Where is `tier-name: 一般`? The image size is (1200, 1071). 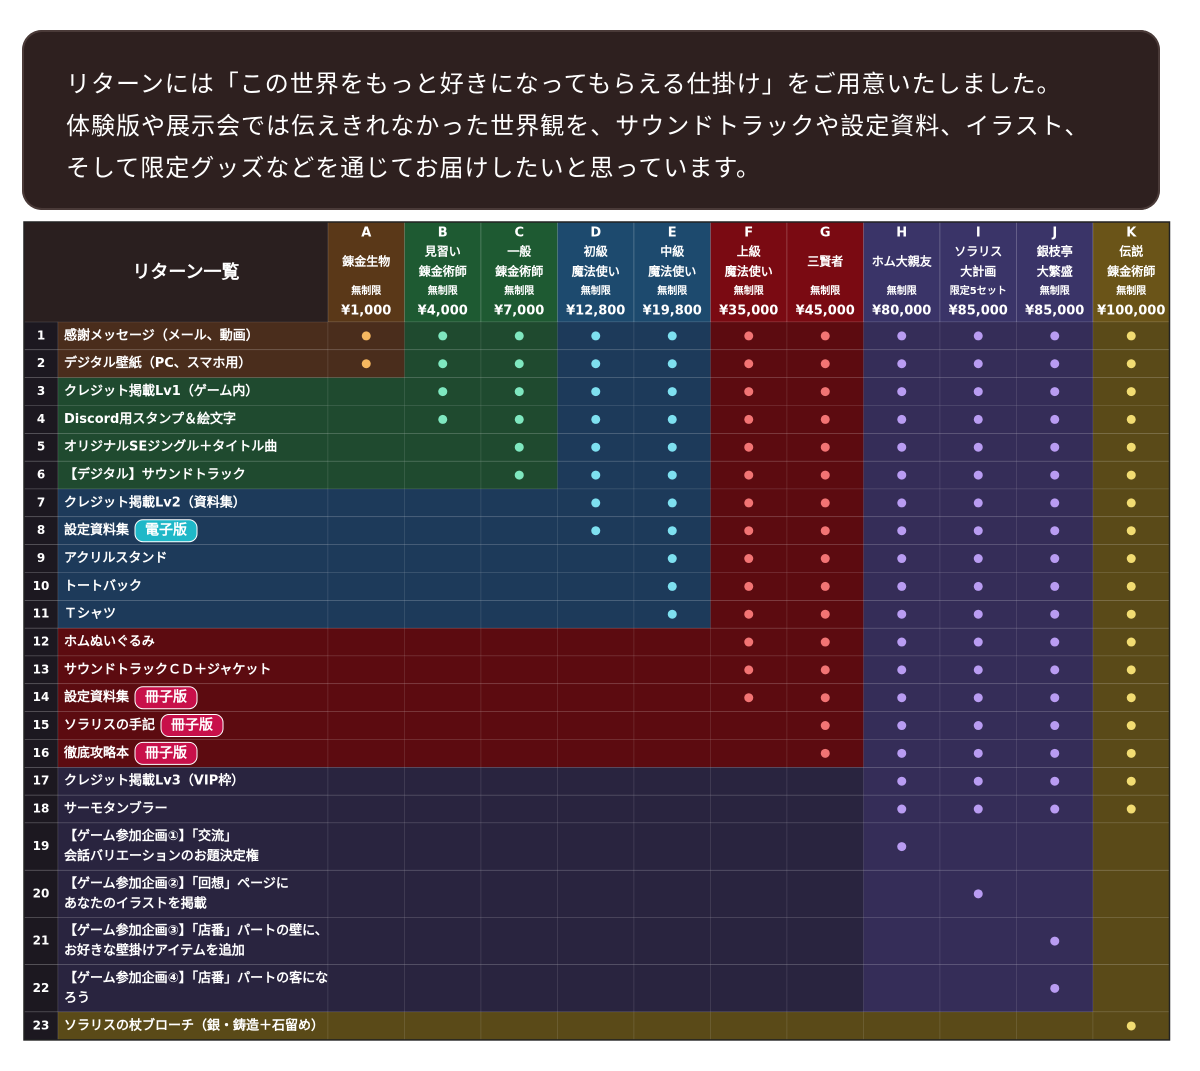 tier-name: 一般 is located at coordinates (519, 251).